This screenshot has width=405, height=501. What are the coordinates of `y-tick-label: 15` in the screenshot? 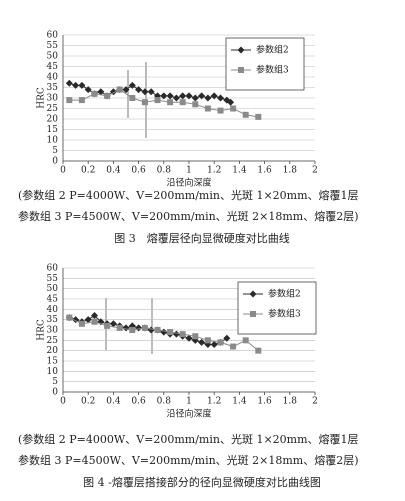 It's located at (53, 130).